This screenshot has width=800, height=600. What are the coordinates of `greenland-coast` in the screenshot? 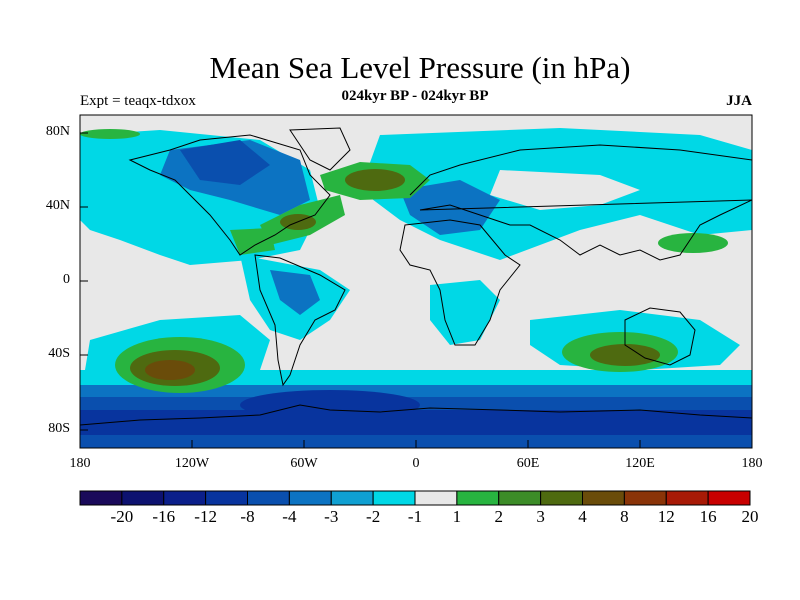 It's located at (320, 149).